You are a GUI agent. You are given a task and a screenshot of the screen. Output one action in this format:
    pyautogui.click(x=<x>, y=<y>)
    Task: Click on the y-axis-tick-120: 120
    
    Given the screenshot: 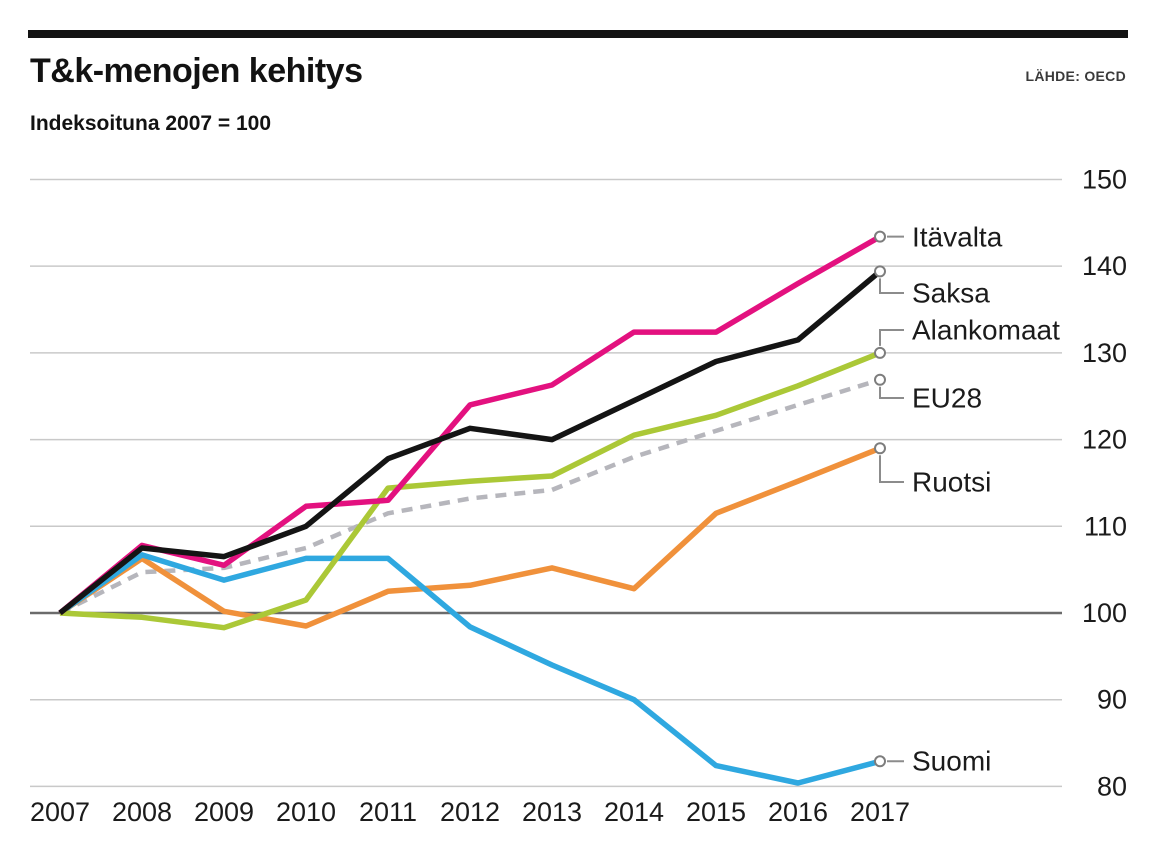 What is the action you would take?
    pyautogui.click(x=1104, y=440)
    